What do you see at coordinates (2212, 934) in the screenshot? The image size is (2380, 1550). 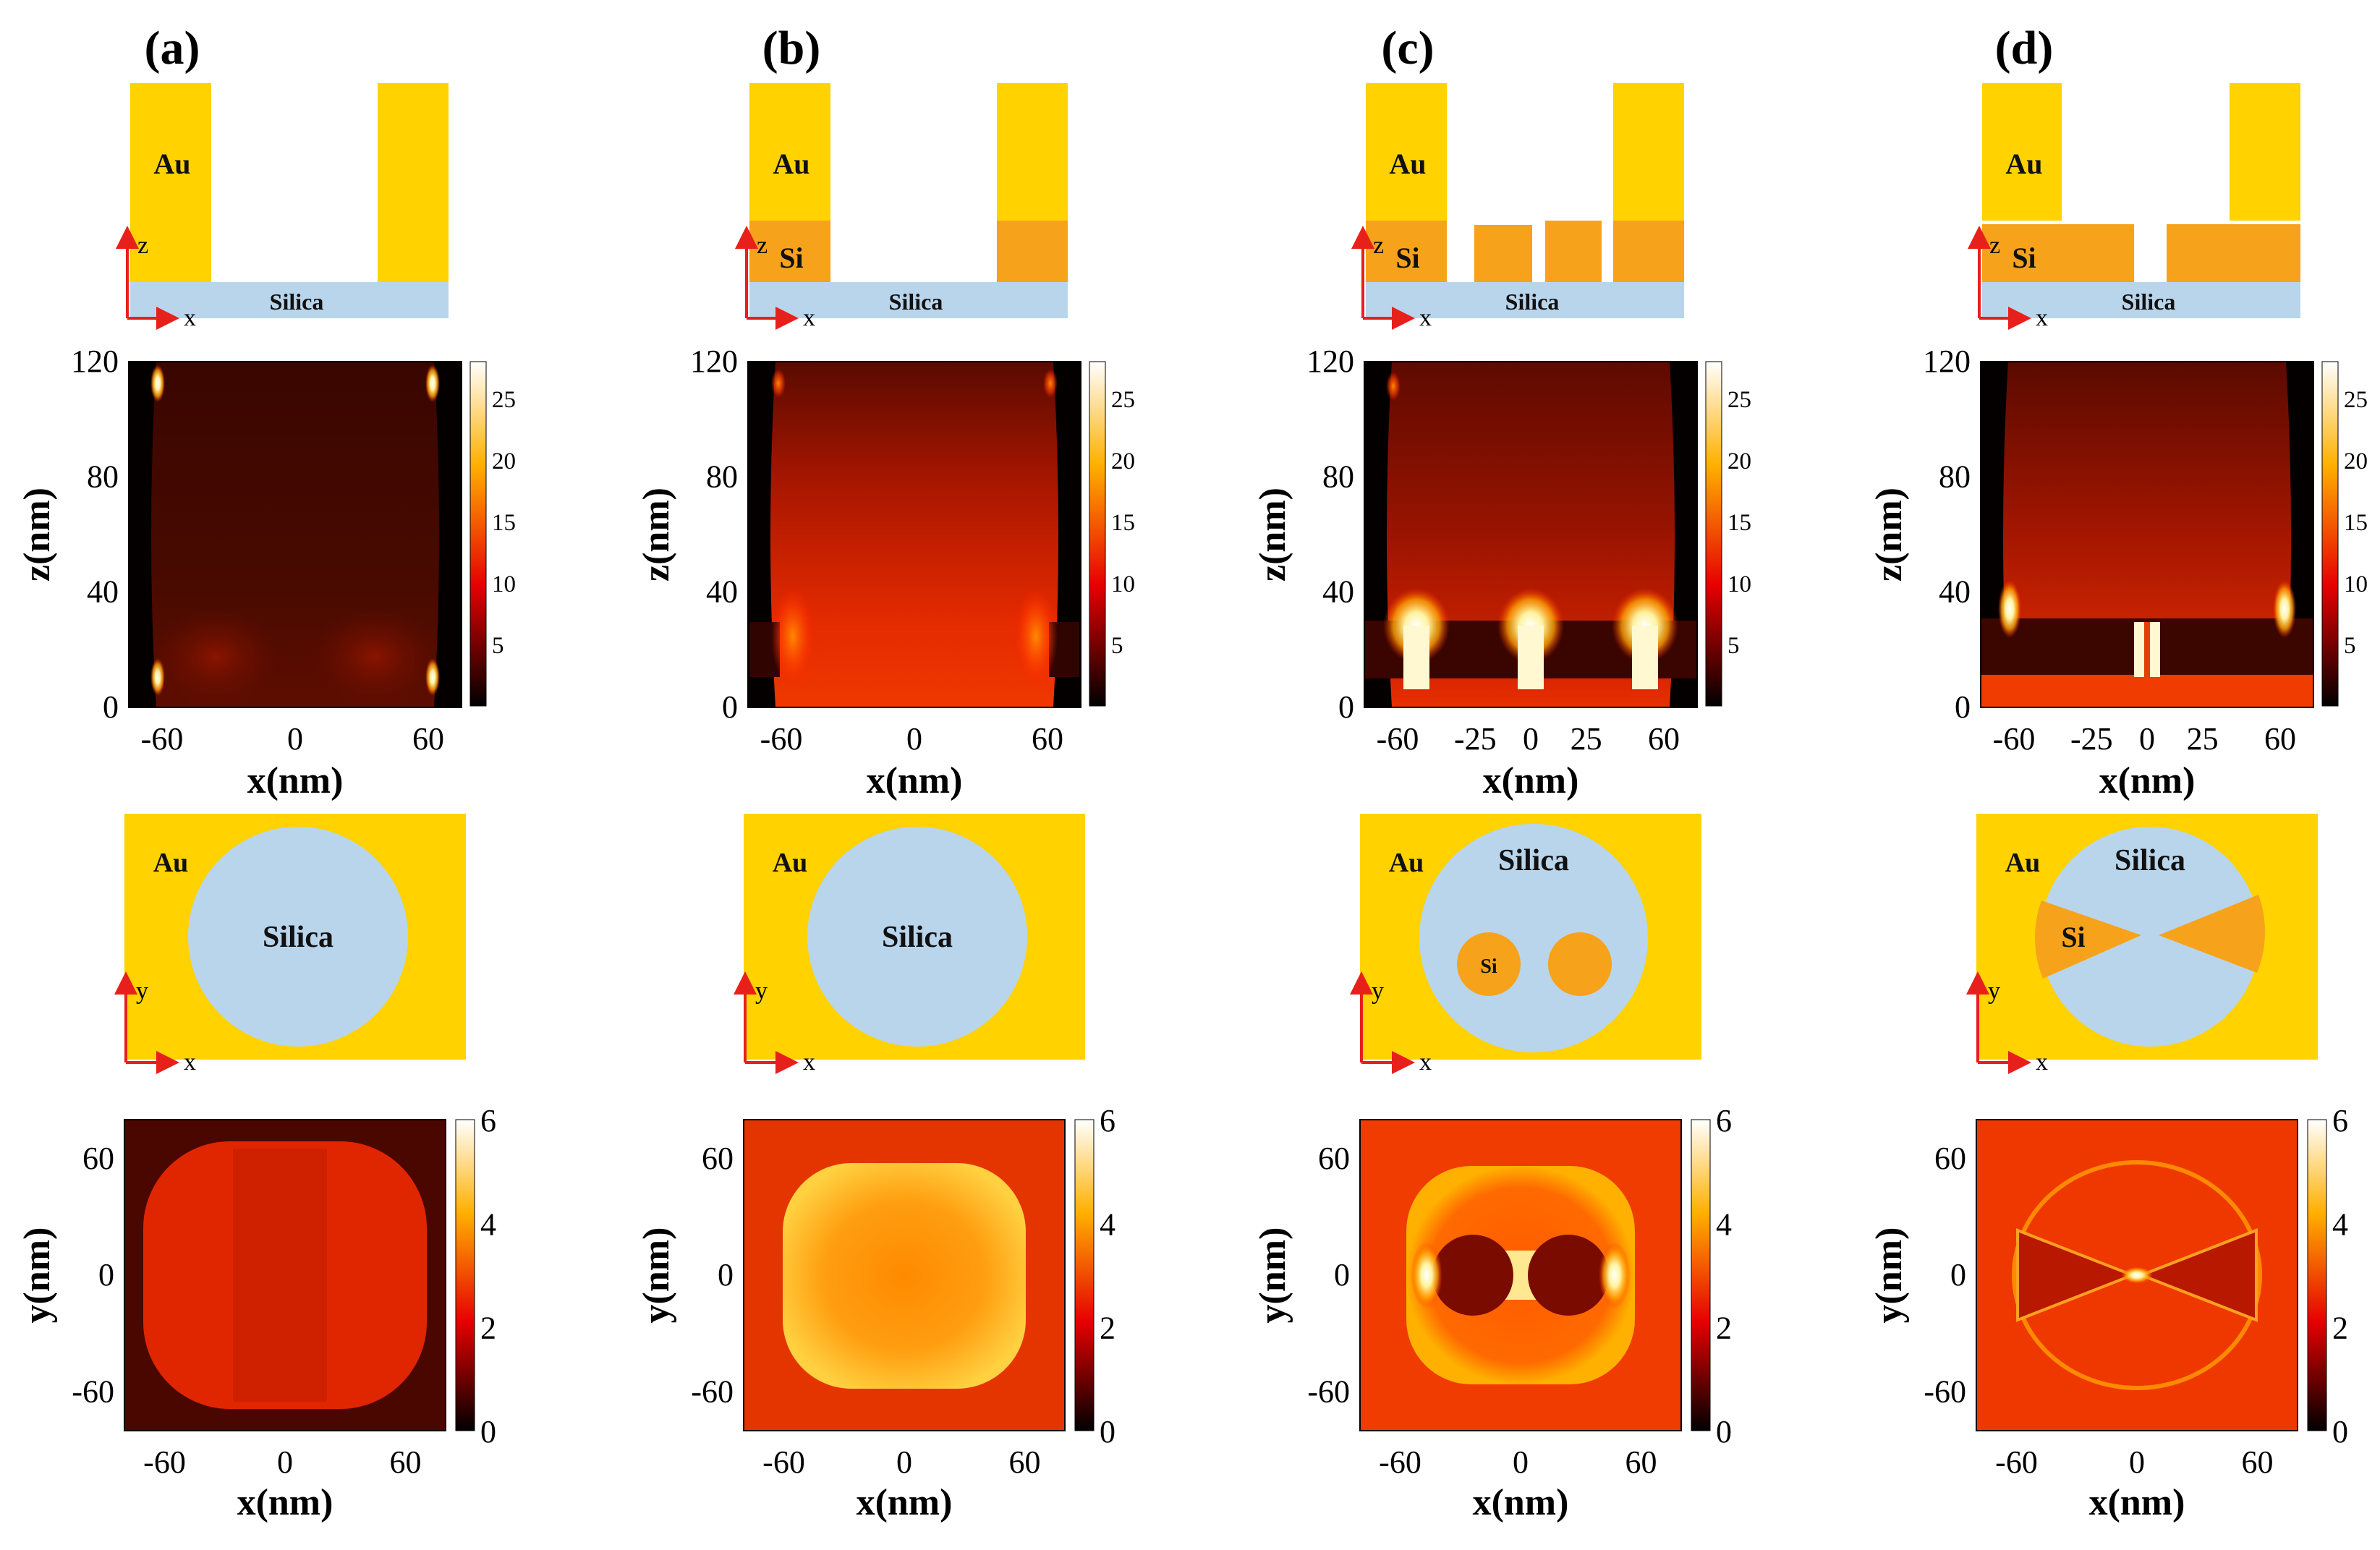 I see `si-bowtie-right` at bounding box center [2212, 934].